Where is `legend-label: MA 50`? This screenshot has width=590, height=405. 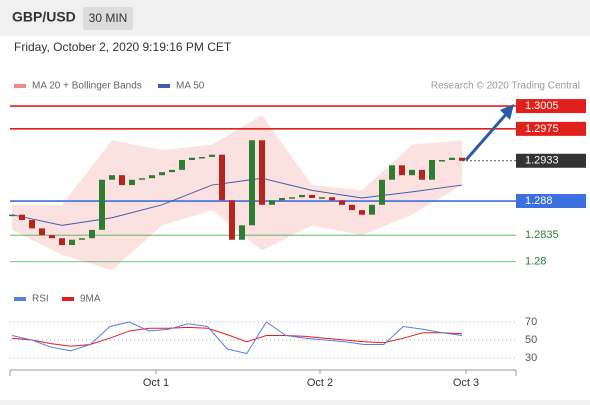 legend-label: MA 50 is located at coordinates (190, 86).